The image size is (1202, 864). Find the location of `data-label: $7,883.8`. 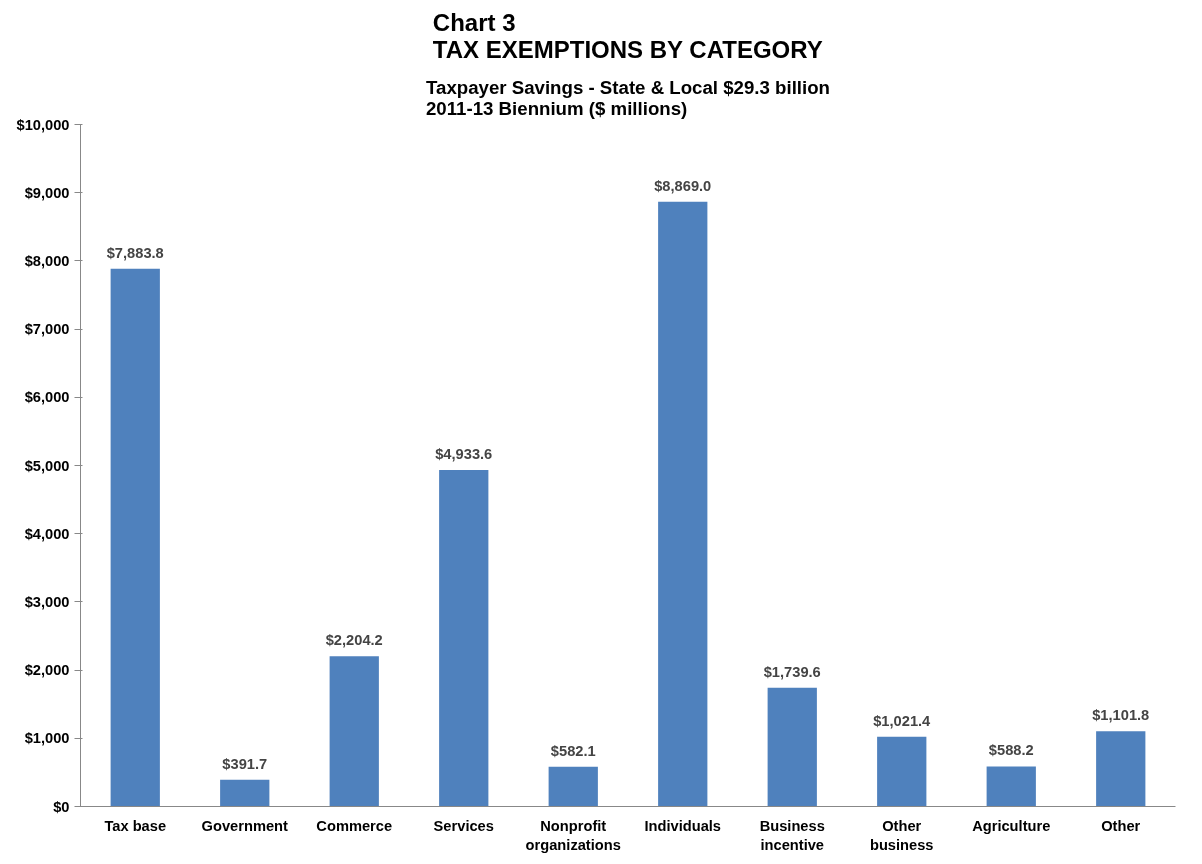

data-label: $7,883.8 is located at coordinates (135, 252).